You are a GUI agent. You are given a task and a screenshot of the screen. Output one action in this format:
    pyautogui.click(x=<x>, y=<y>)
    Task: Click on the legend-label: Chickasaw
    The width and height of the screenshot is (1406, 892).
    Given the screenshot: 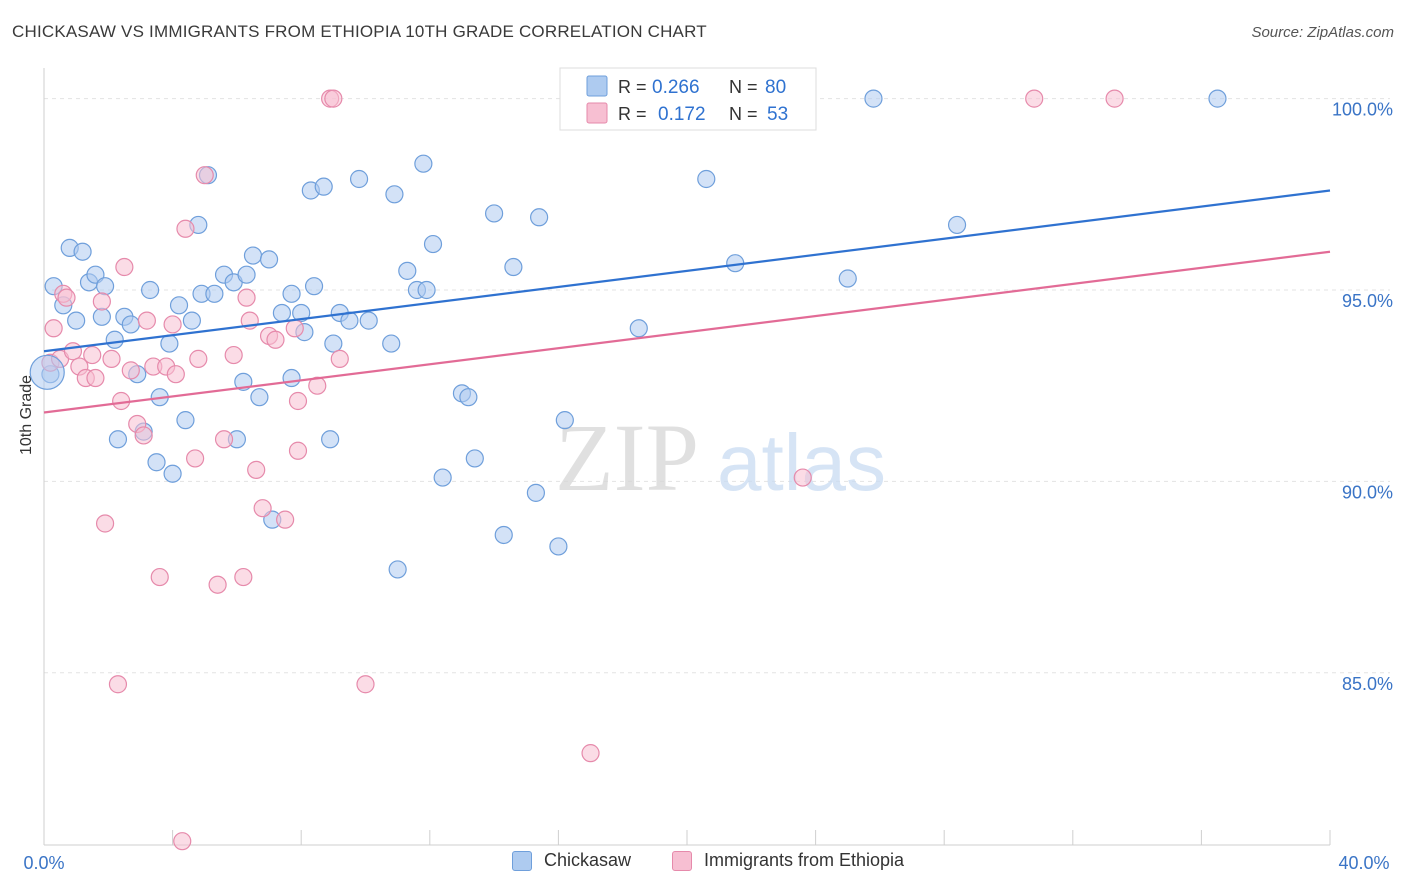 What is the action you would take?
    pyautogui.click(x=588, y=860)
    